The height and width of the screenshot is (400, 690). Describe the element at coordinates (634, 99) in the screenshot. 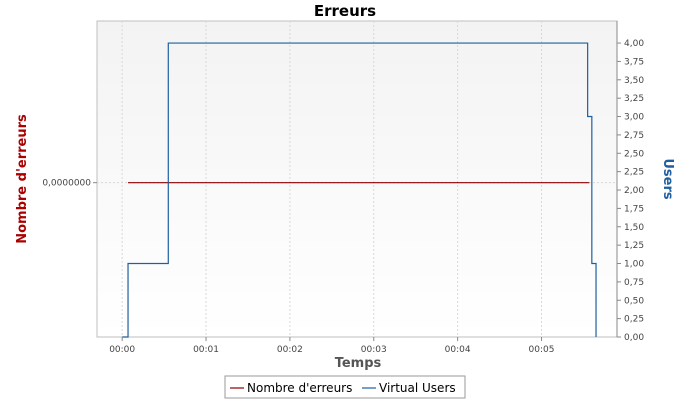

I see `y-right-tick-label: 3,25` at that location.